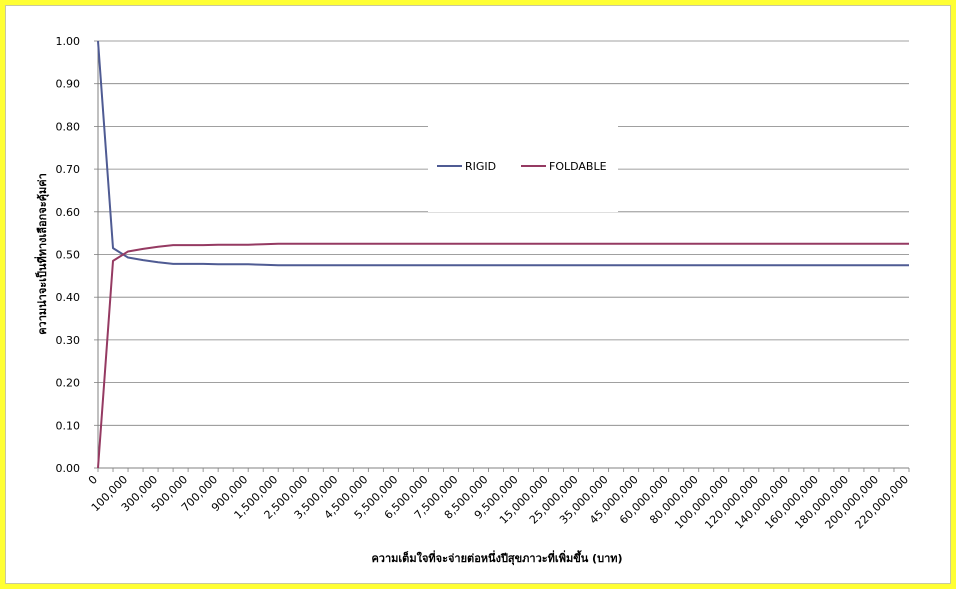 The image size is (956, 589). What do you see at coordinates (68, 297) in the screenshot?
I see `y-tick-label: 0.40` at bounding box center [68, 297].